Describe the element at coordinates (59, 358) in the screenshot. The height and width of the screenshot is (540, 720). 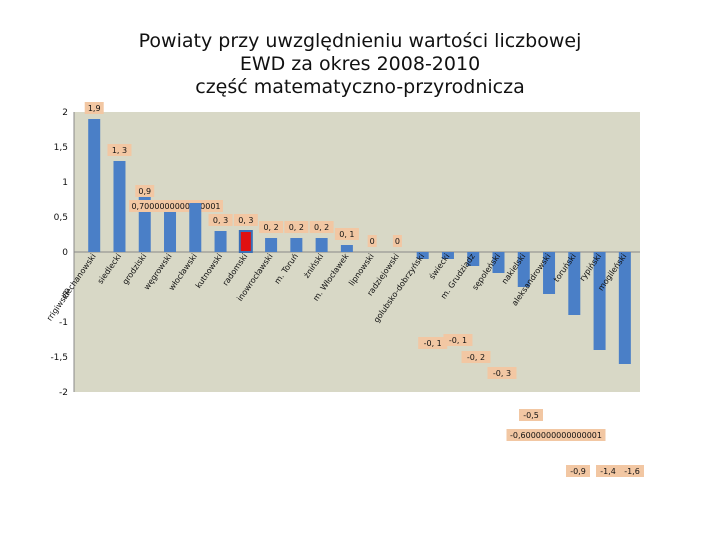
I see `y-tick-label: -1,5` at that location.